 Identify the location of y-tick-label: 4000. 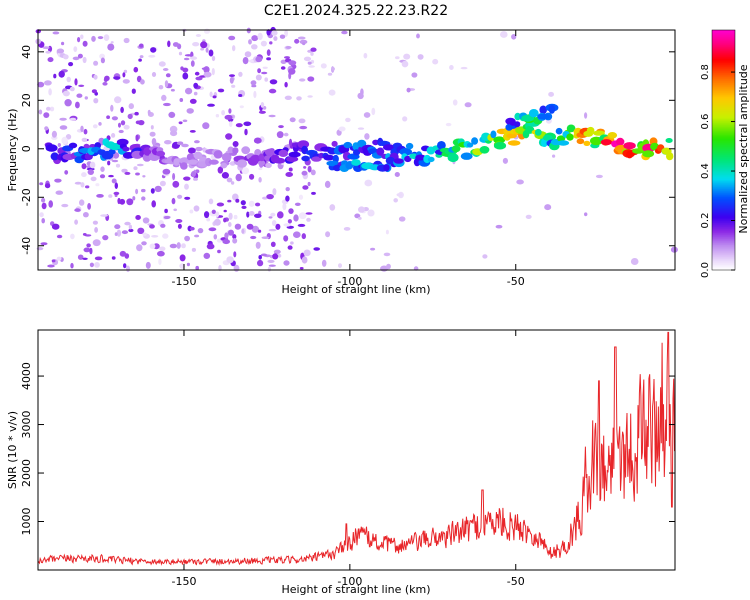
(26, 376).